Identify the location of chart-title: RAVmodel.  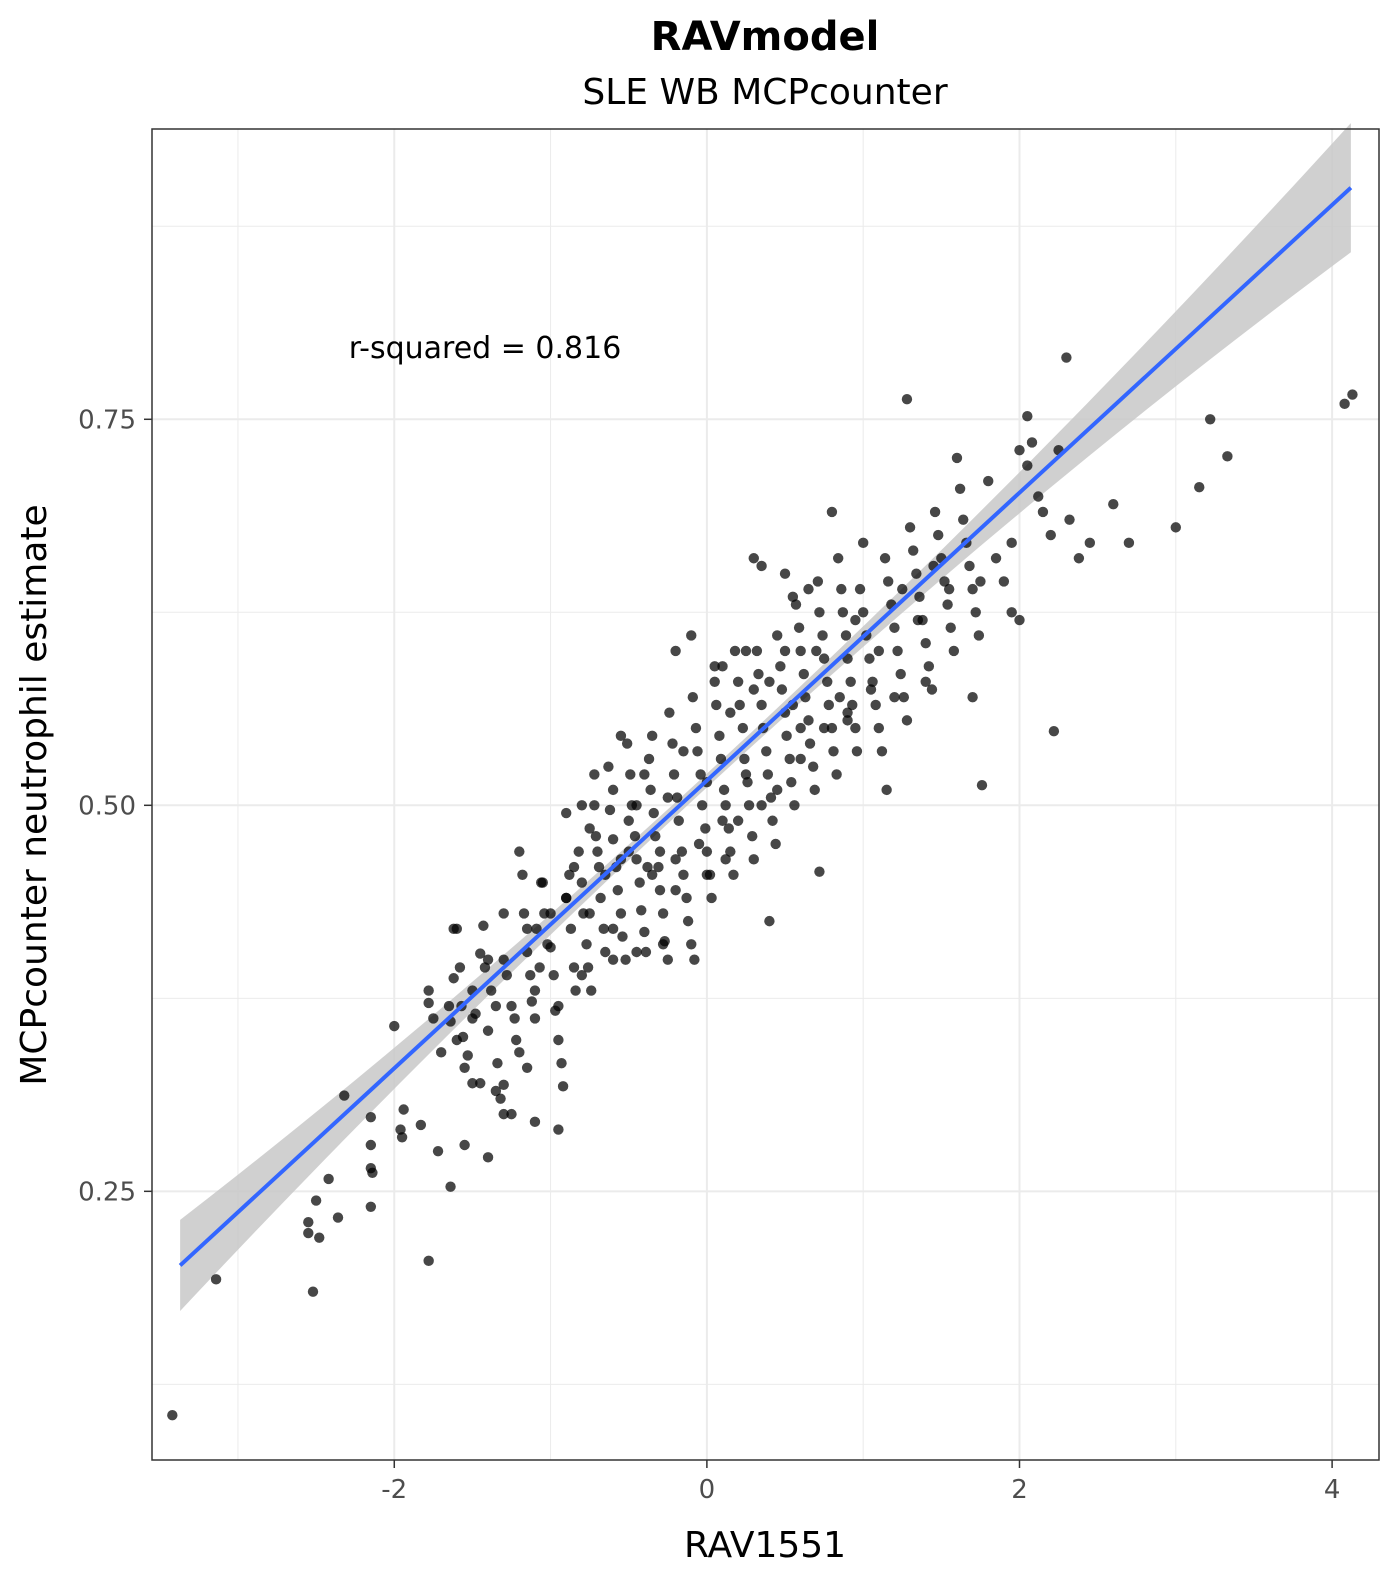
(765, 37).